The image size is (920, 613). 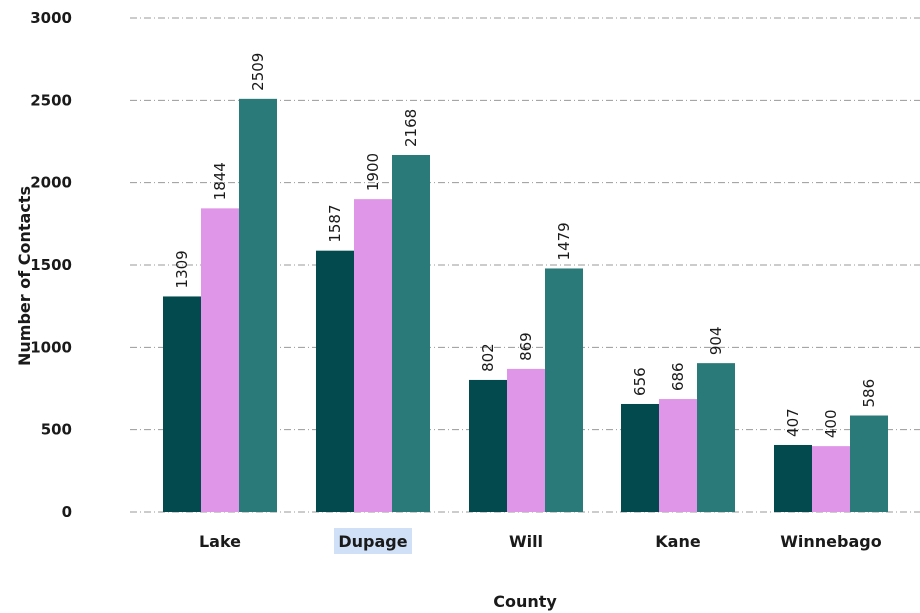 What do you see at coordinates (258, 72) in the screenshot?
I see `data-label: 2509` at bounding box center [258, 72].